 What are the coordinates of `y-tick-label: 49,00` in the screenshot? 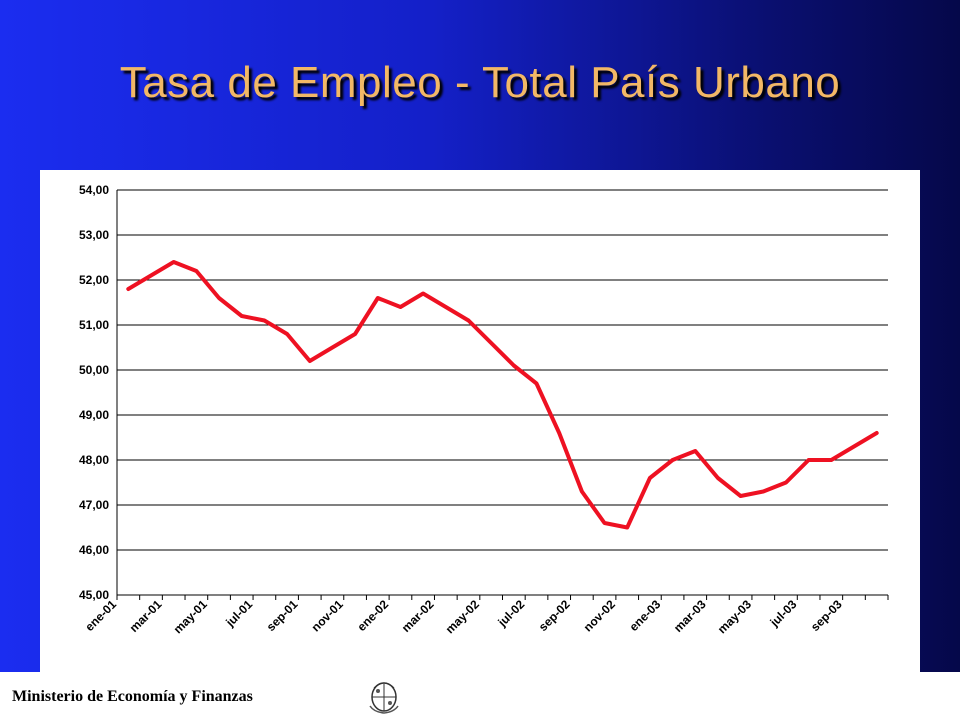 It's located at (94, 415).